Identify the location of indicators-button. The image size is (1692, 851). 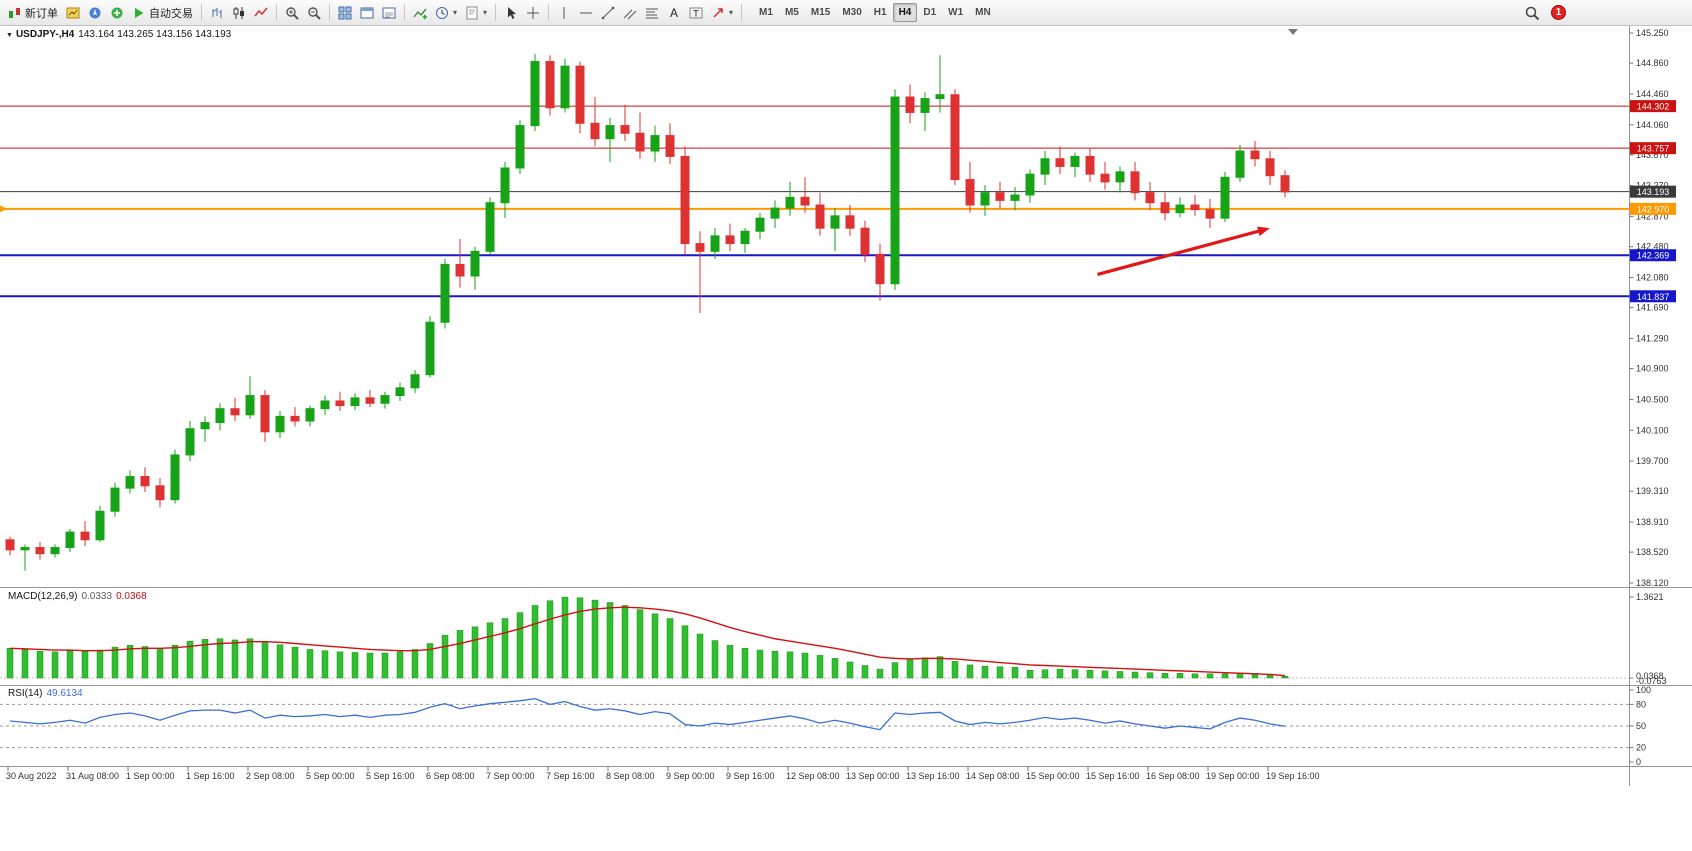
(420, 12).